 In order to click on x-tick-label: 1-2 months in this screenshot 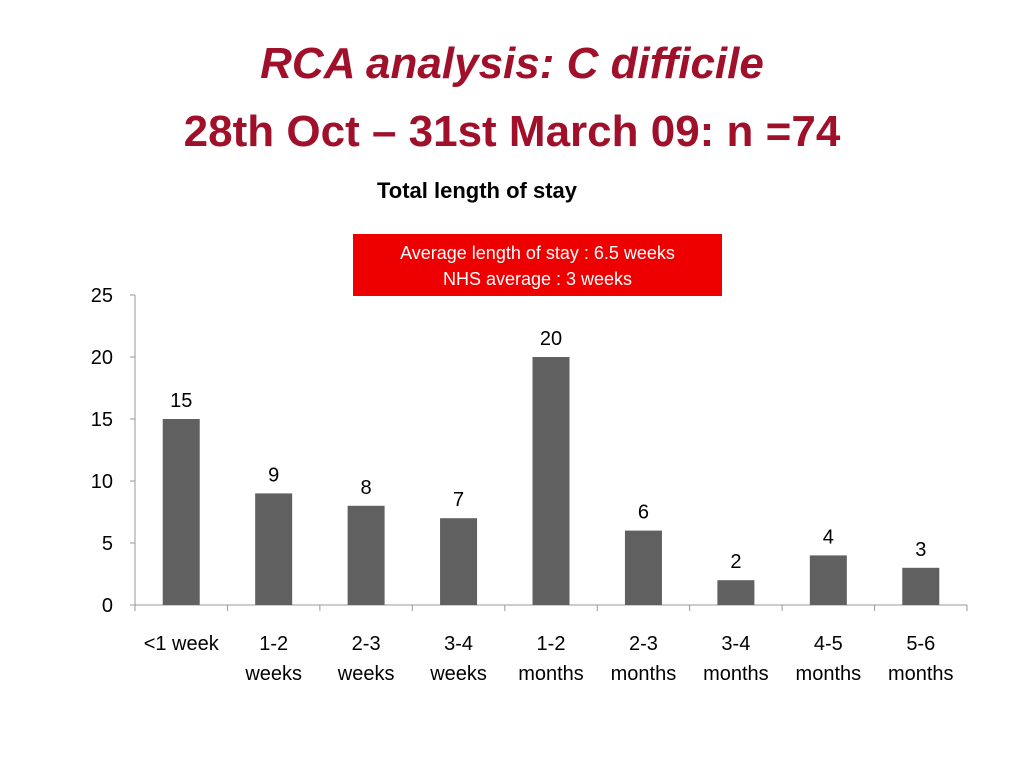, I will do `click(551, 659)`.